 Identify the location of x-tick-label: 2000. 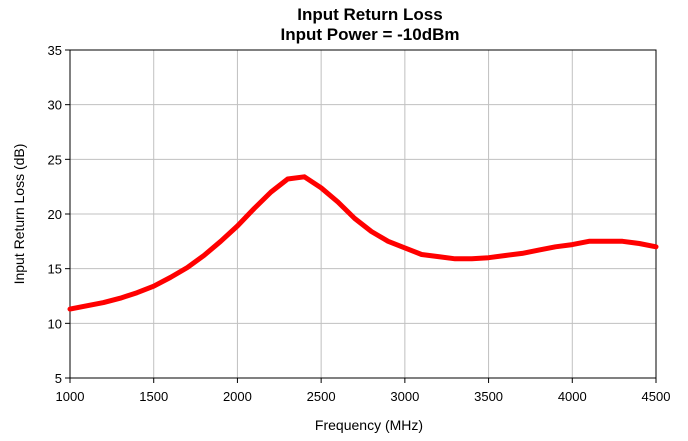
(237, 396).